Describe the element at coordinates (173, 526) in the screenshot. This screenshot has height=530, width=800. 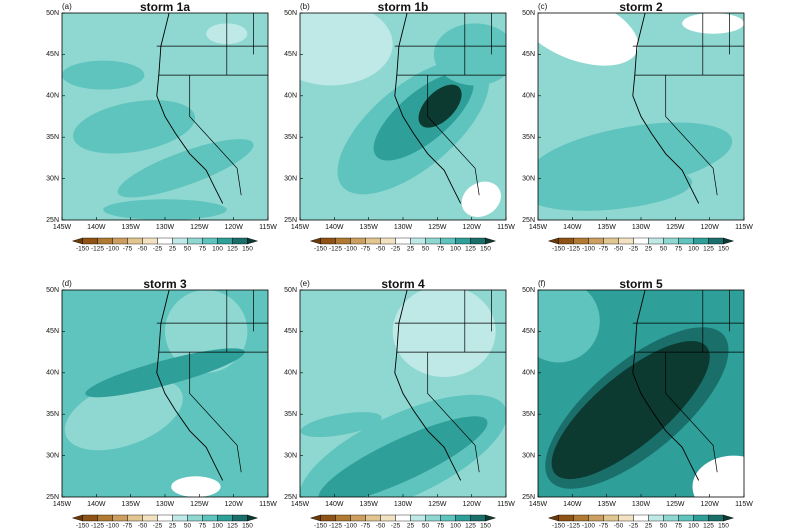
I see `colorbar-label: 25` at that location.